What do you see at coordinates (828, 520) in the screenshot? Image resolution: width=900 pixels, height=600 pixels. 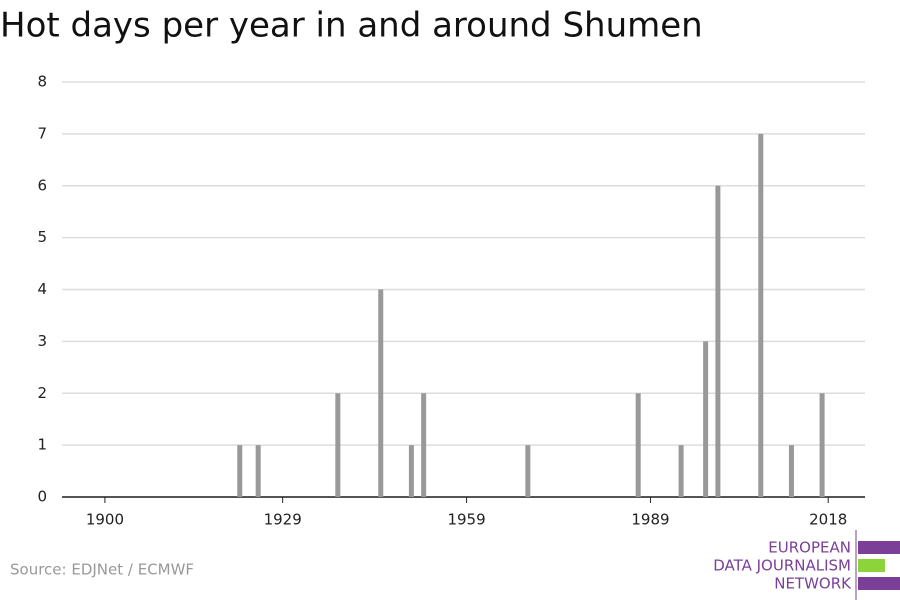 I see `x-tick-label: 2018` at bounding box center [828, 520].